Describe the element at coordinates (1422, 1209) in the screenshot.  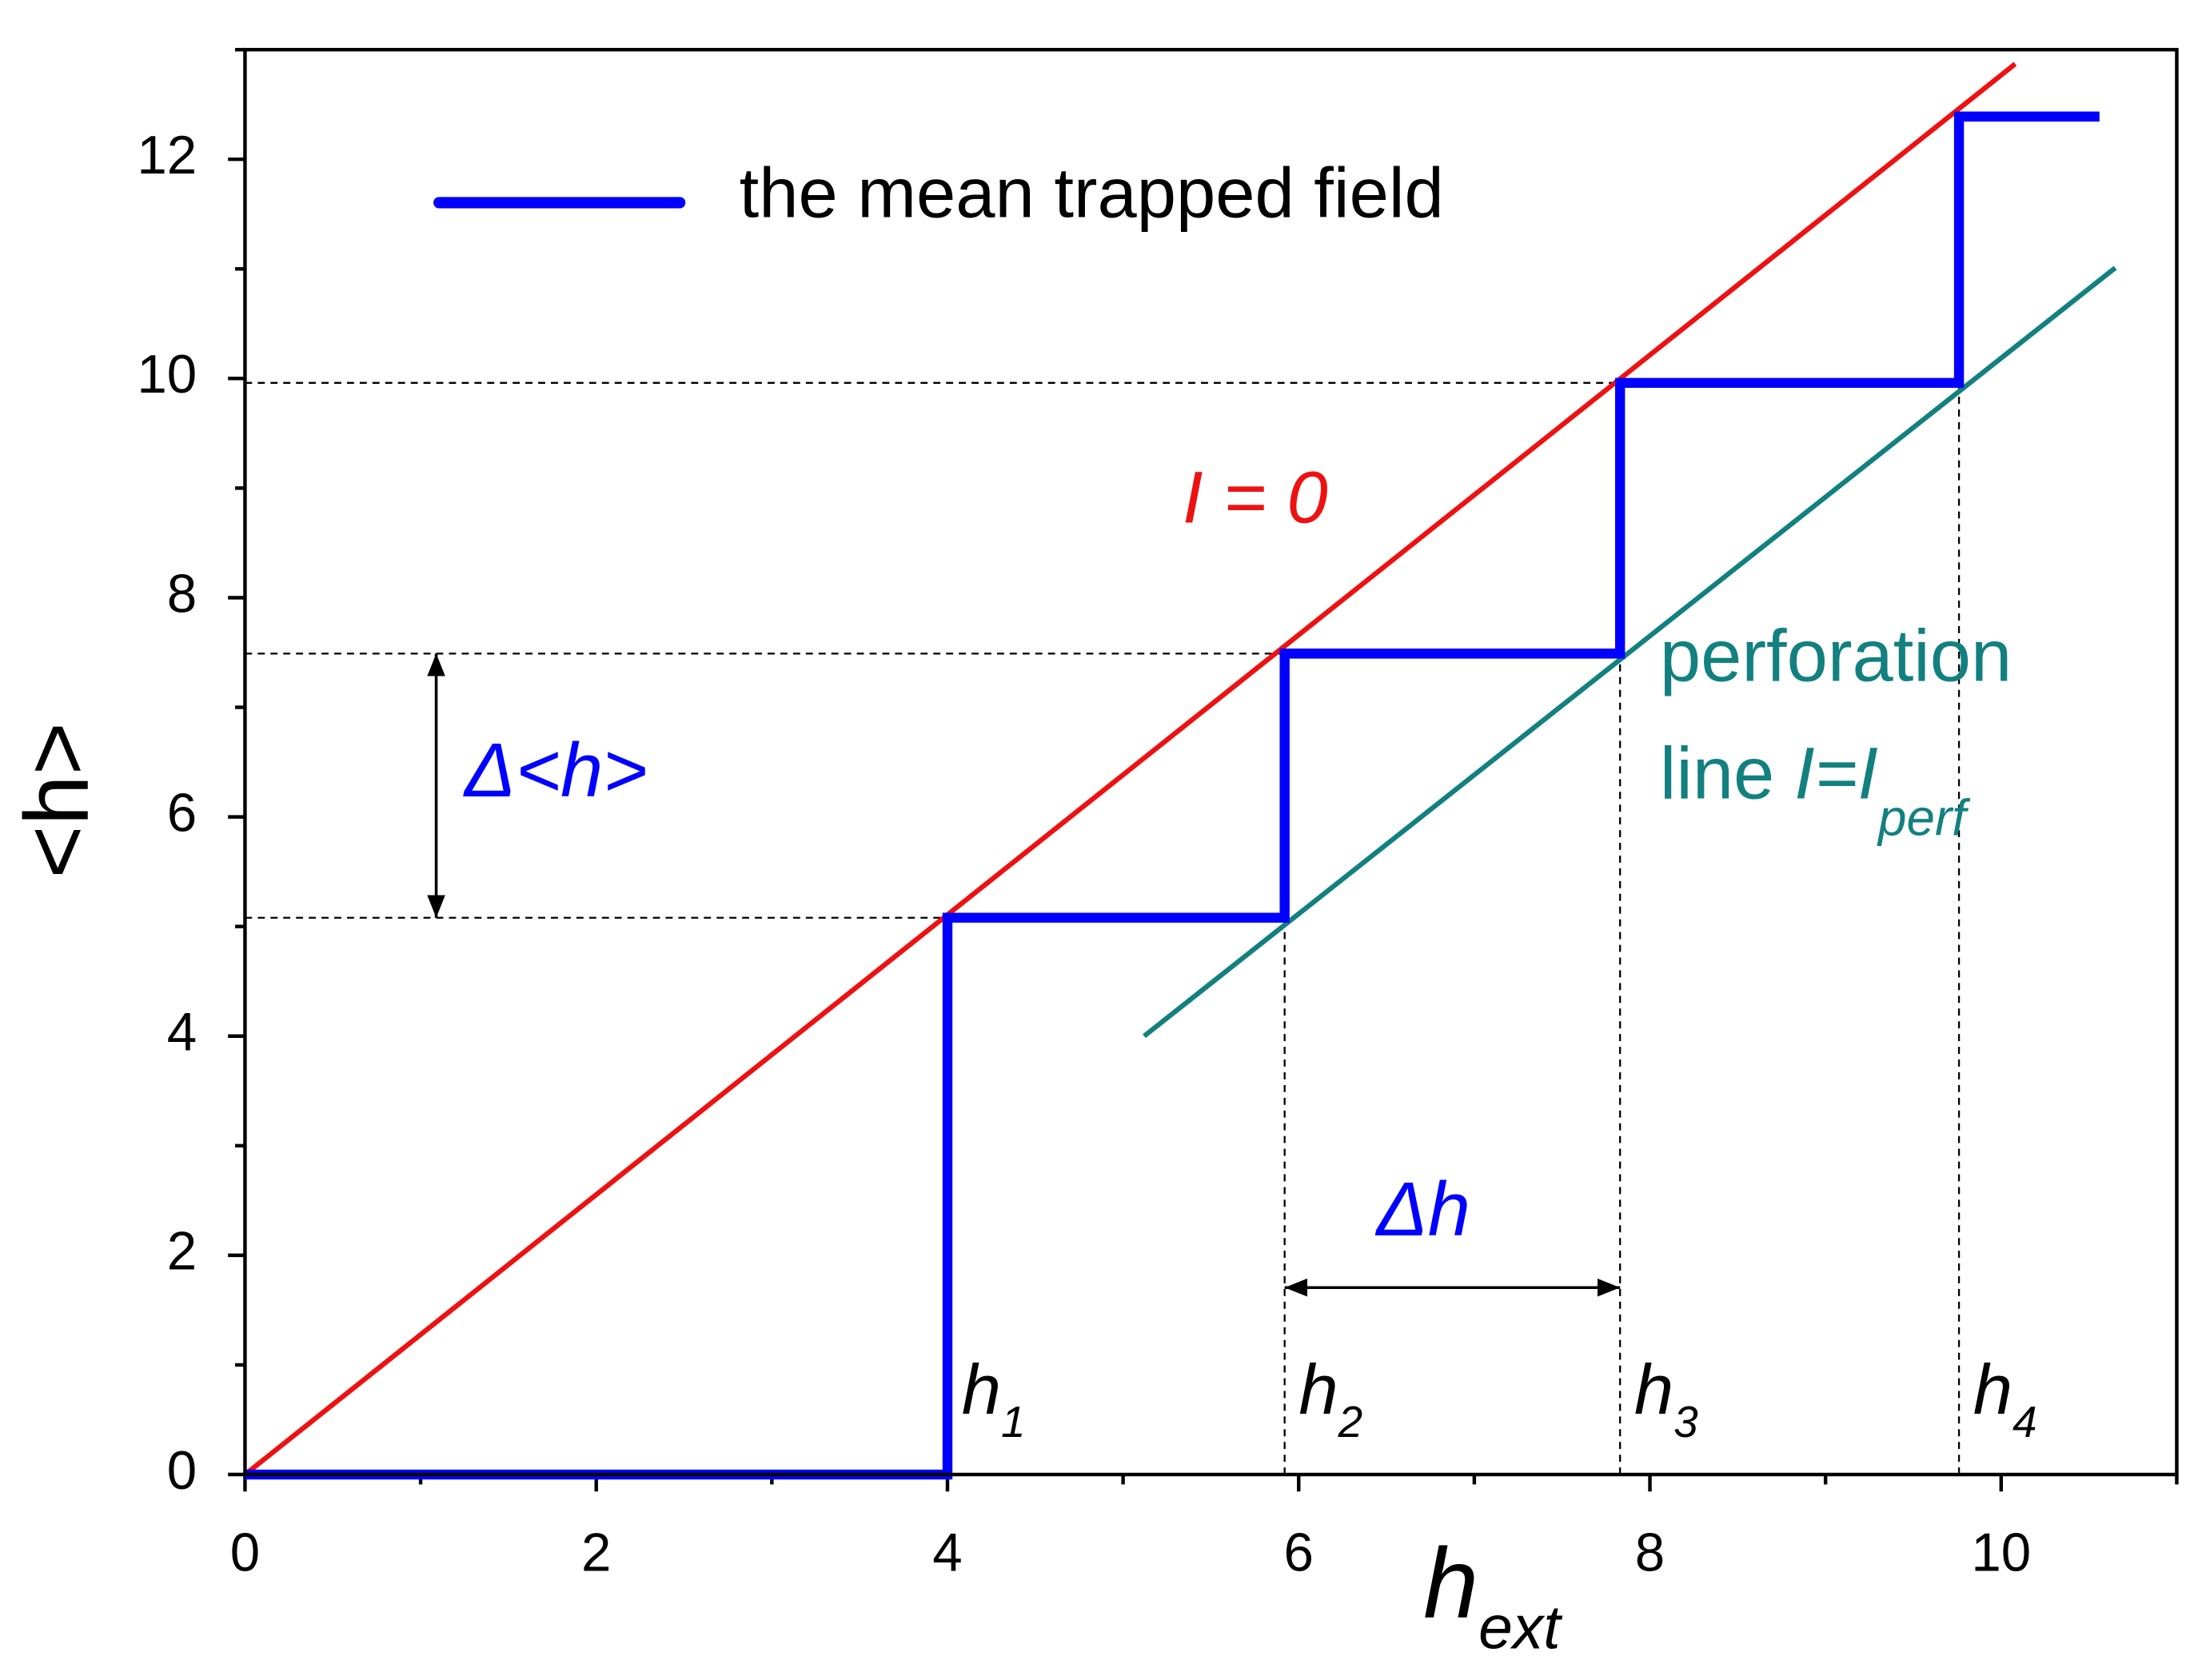
I see `delta-x-label: Δh` at that location.